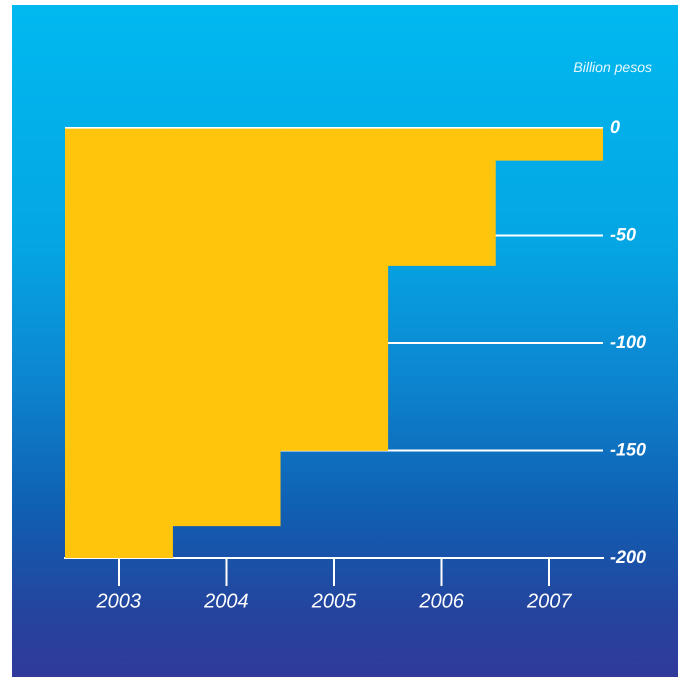 The width and height of the screenshot is (684, 677). I want to click on x-tick-label: 2007, so click(549, 601).